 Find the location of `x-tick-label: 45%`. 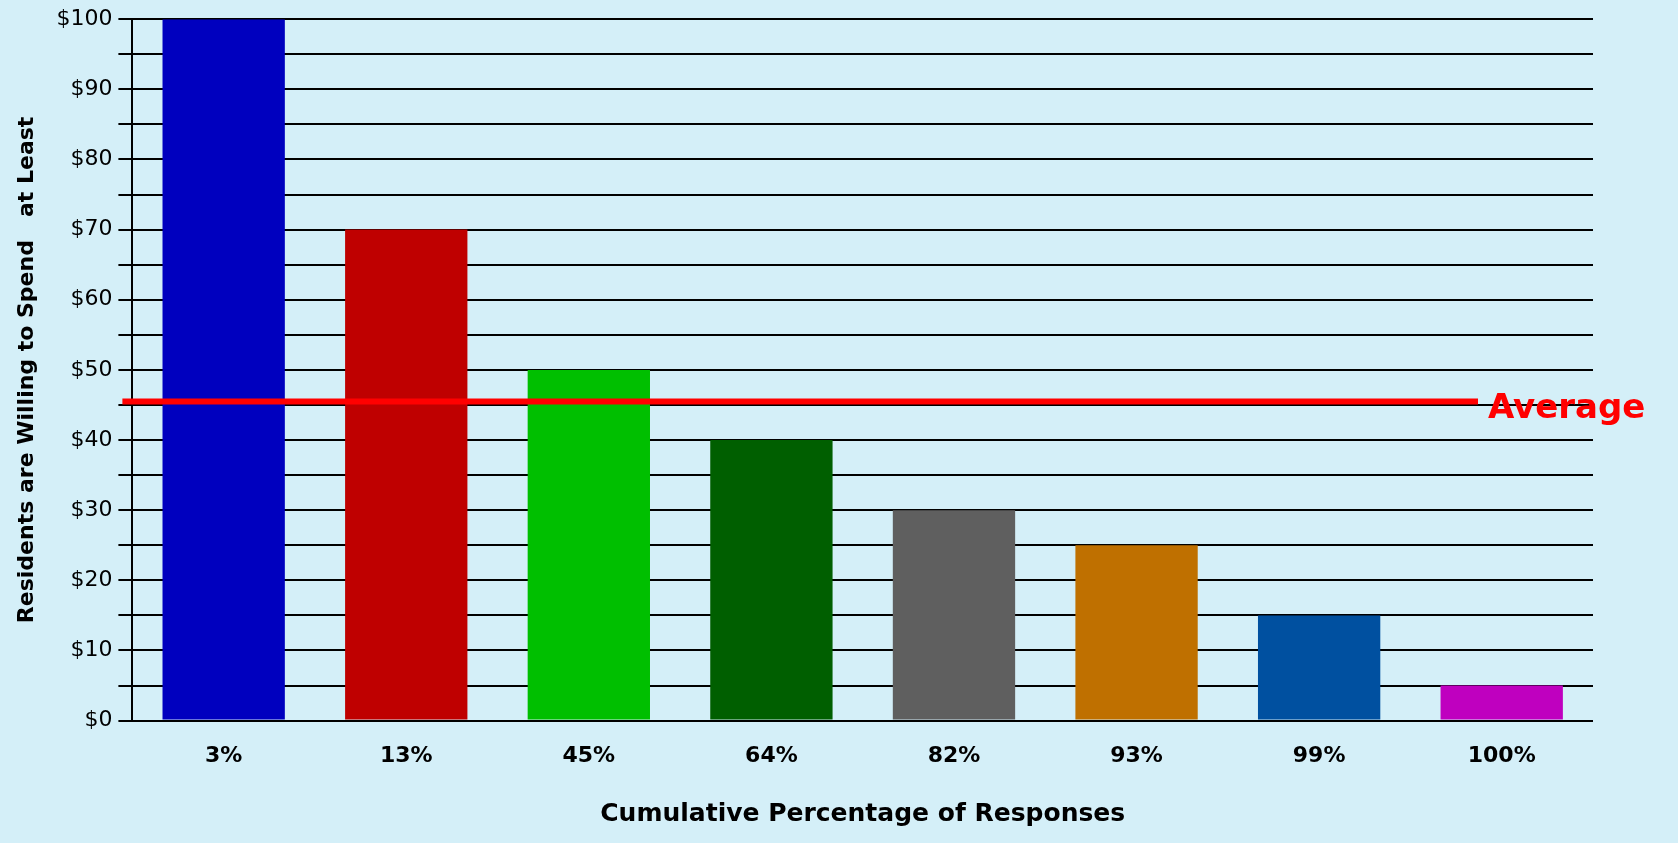

x-tick-label: 45% is located at coordinates (589, 754).